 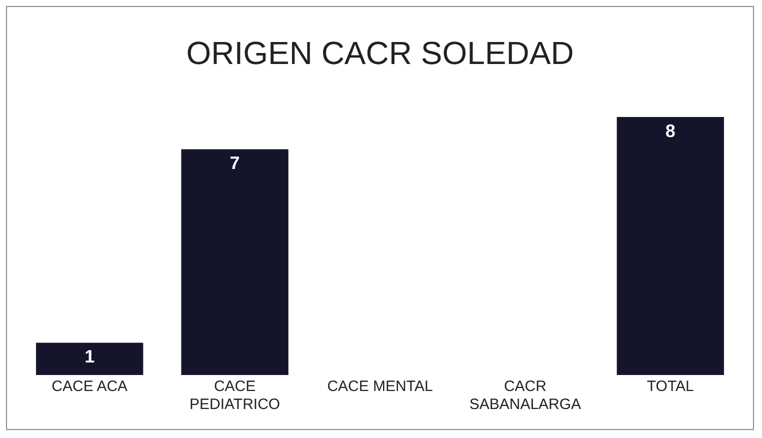 What do you see at coordinates (90, 387) in the screenshot?
I see `x-tick-label: CACE ACA` at bounding box center [90, 387].